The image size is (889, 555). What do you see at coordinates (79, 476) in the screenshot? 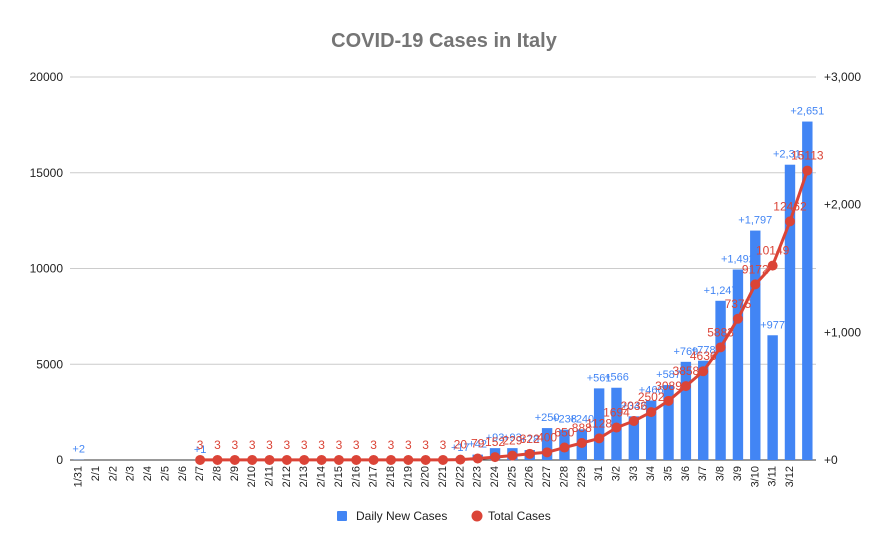
I see `x-tick-label: 1/31` at bounding box center [79, 476].